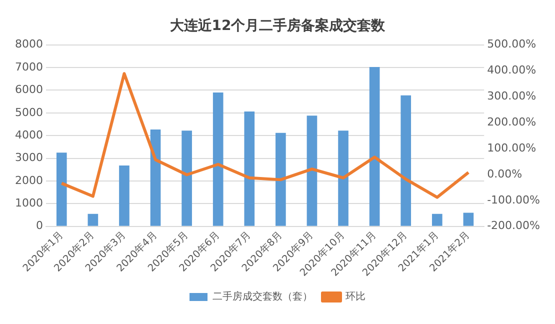 The image size is (555, 324). Describe the element at coordinates (511, 121) in the screenshot. I see `y2-tick-label: 200.00%` at that location.